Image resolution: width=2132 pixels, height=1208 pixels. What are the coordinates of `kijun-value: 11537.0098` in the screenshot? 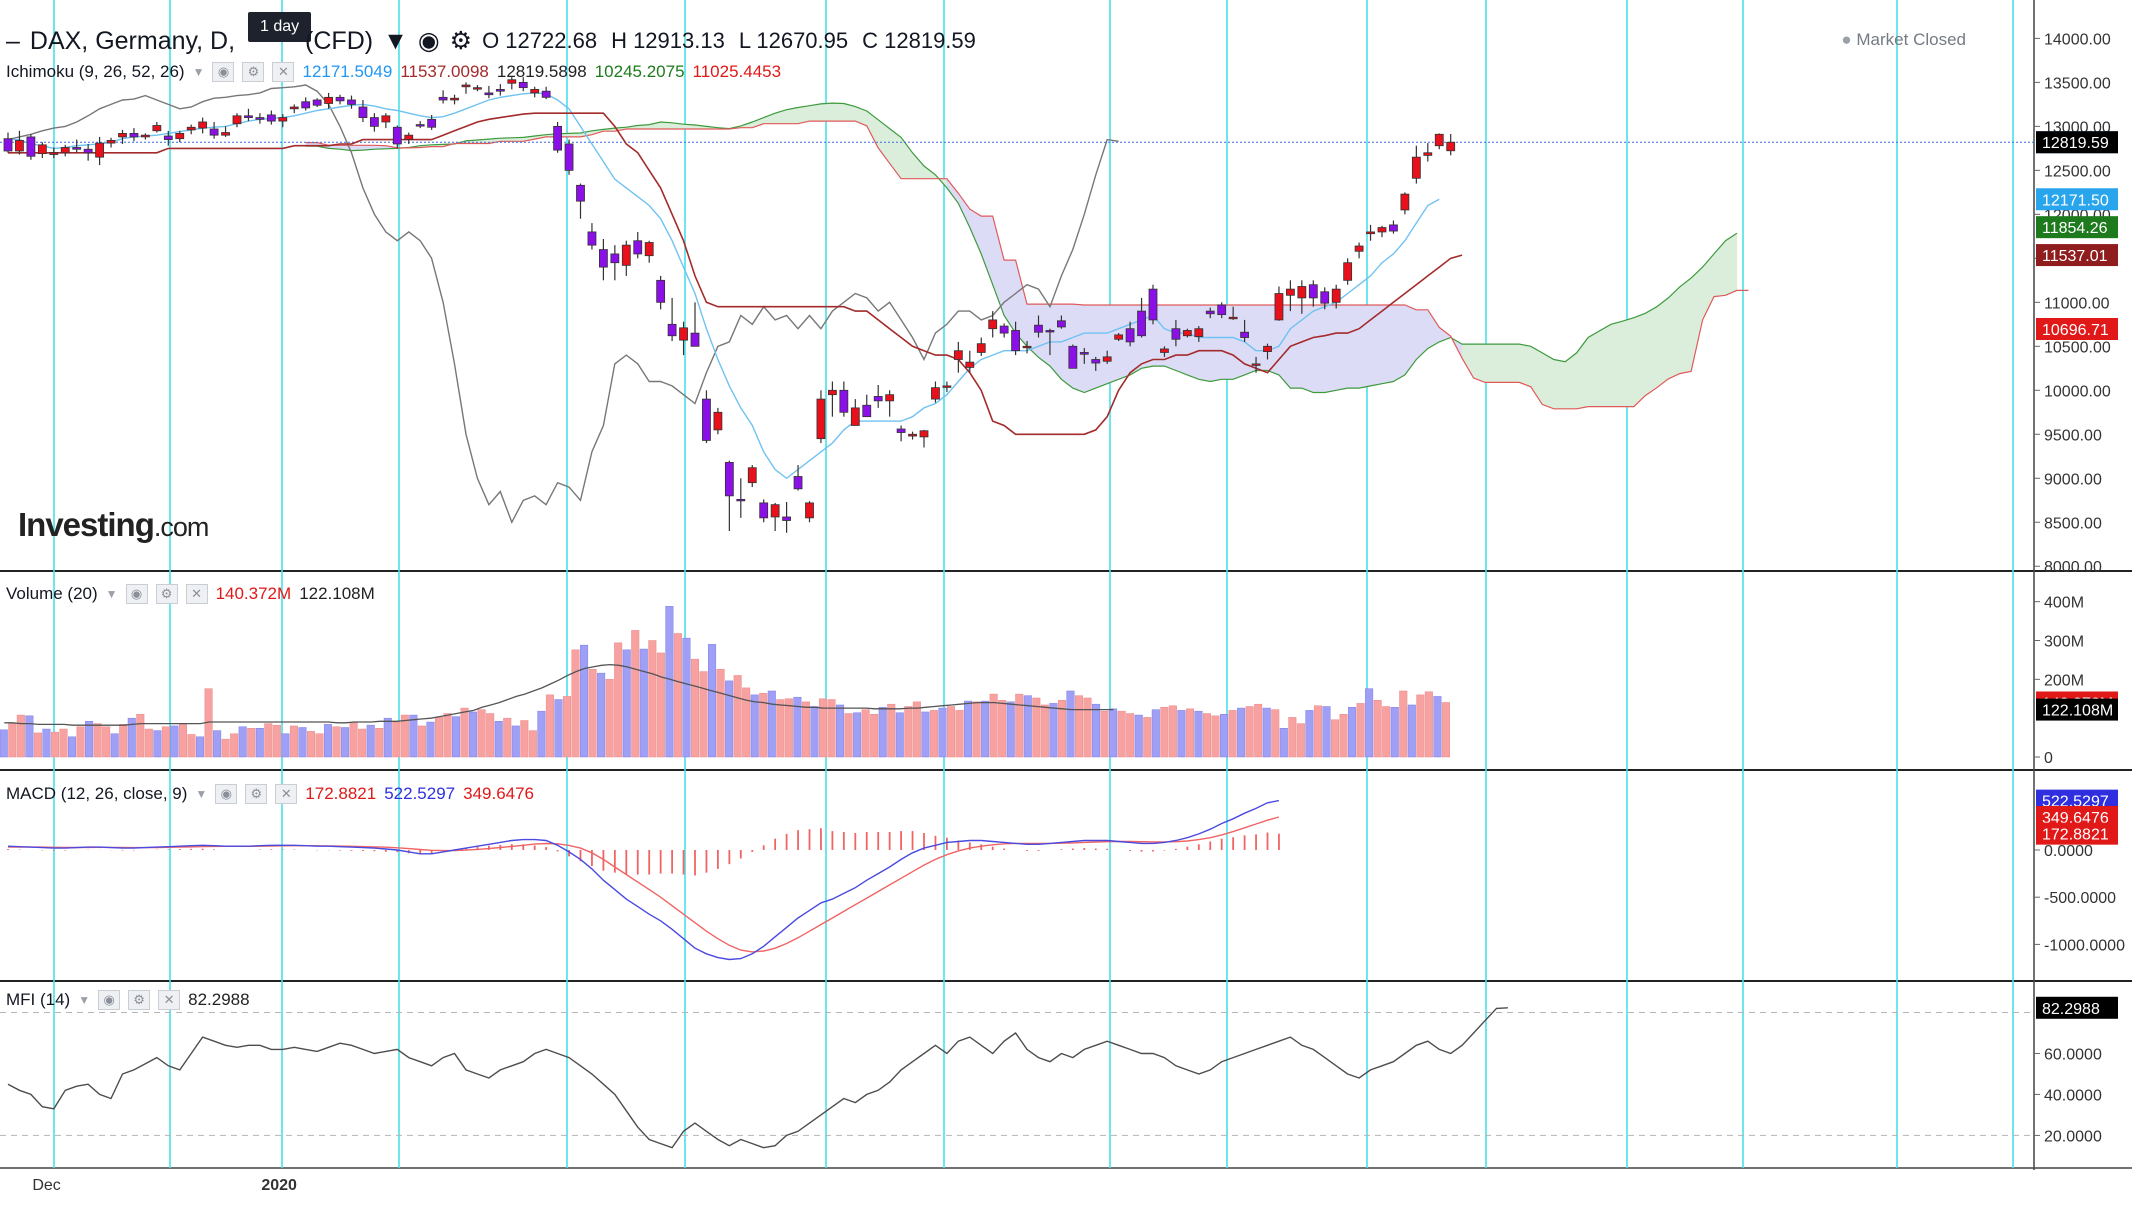 It's located at (444, 71).